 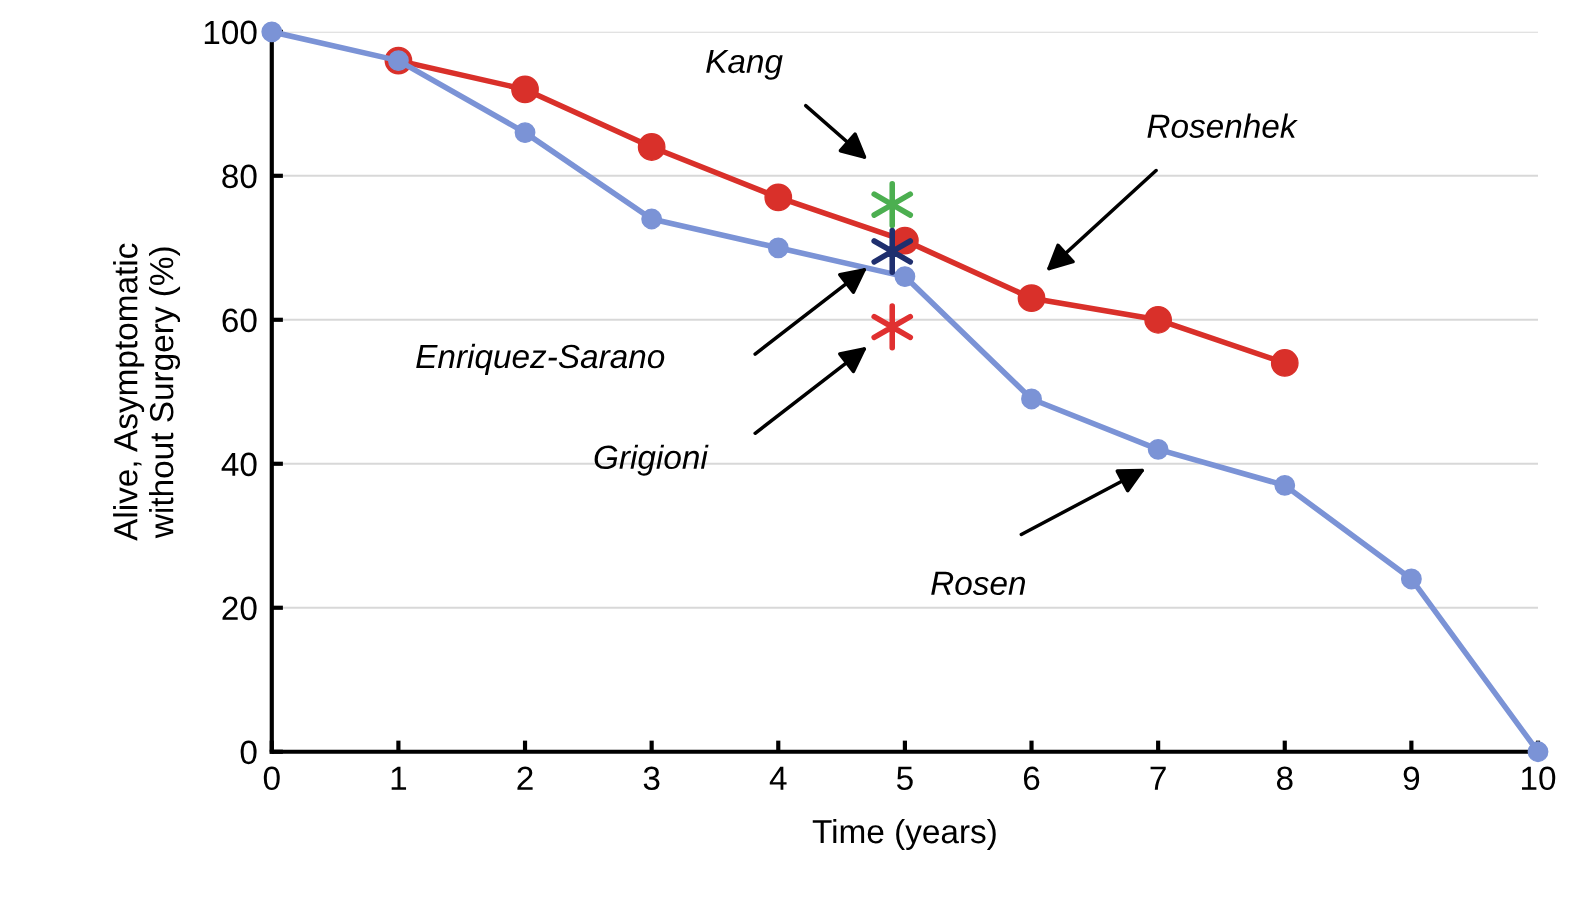 I want to click on x-axis-title: Time (years), so click(x=904, y=834).